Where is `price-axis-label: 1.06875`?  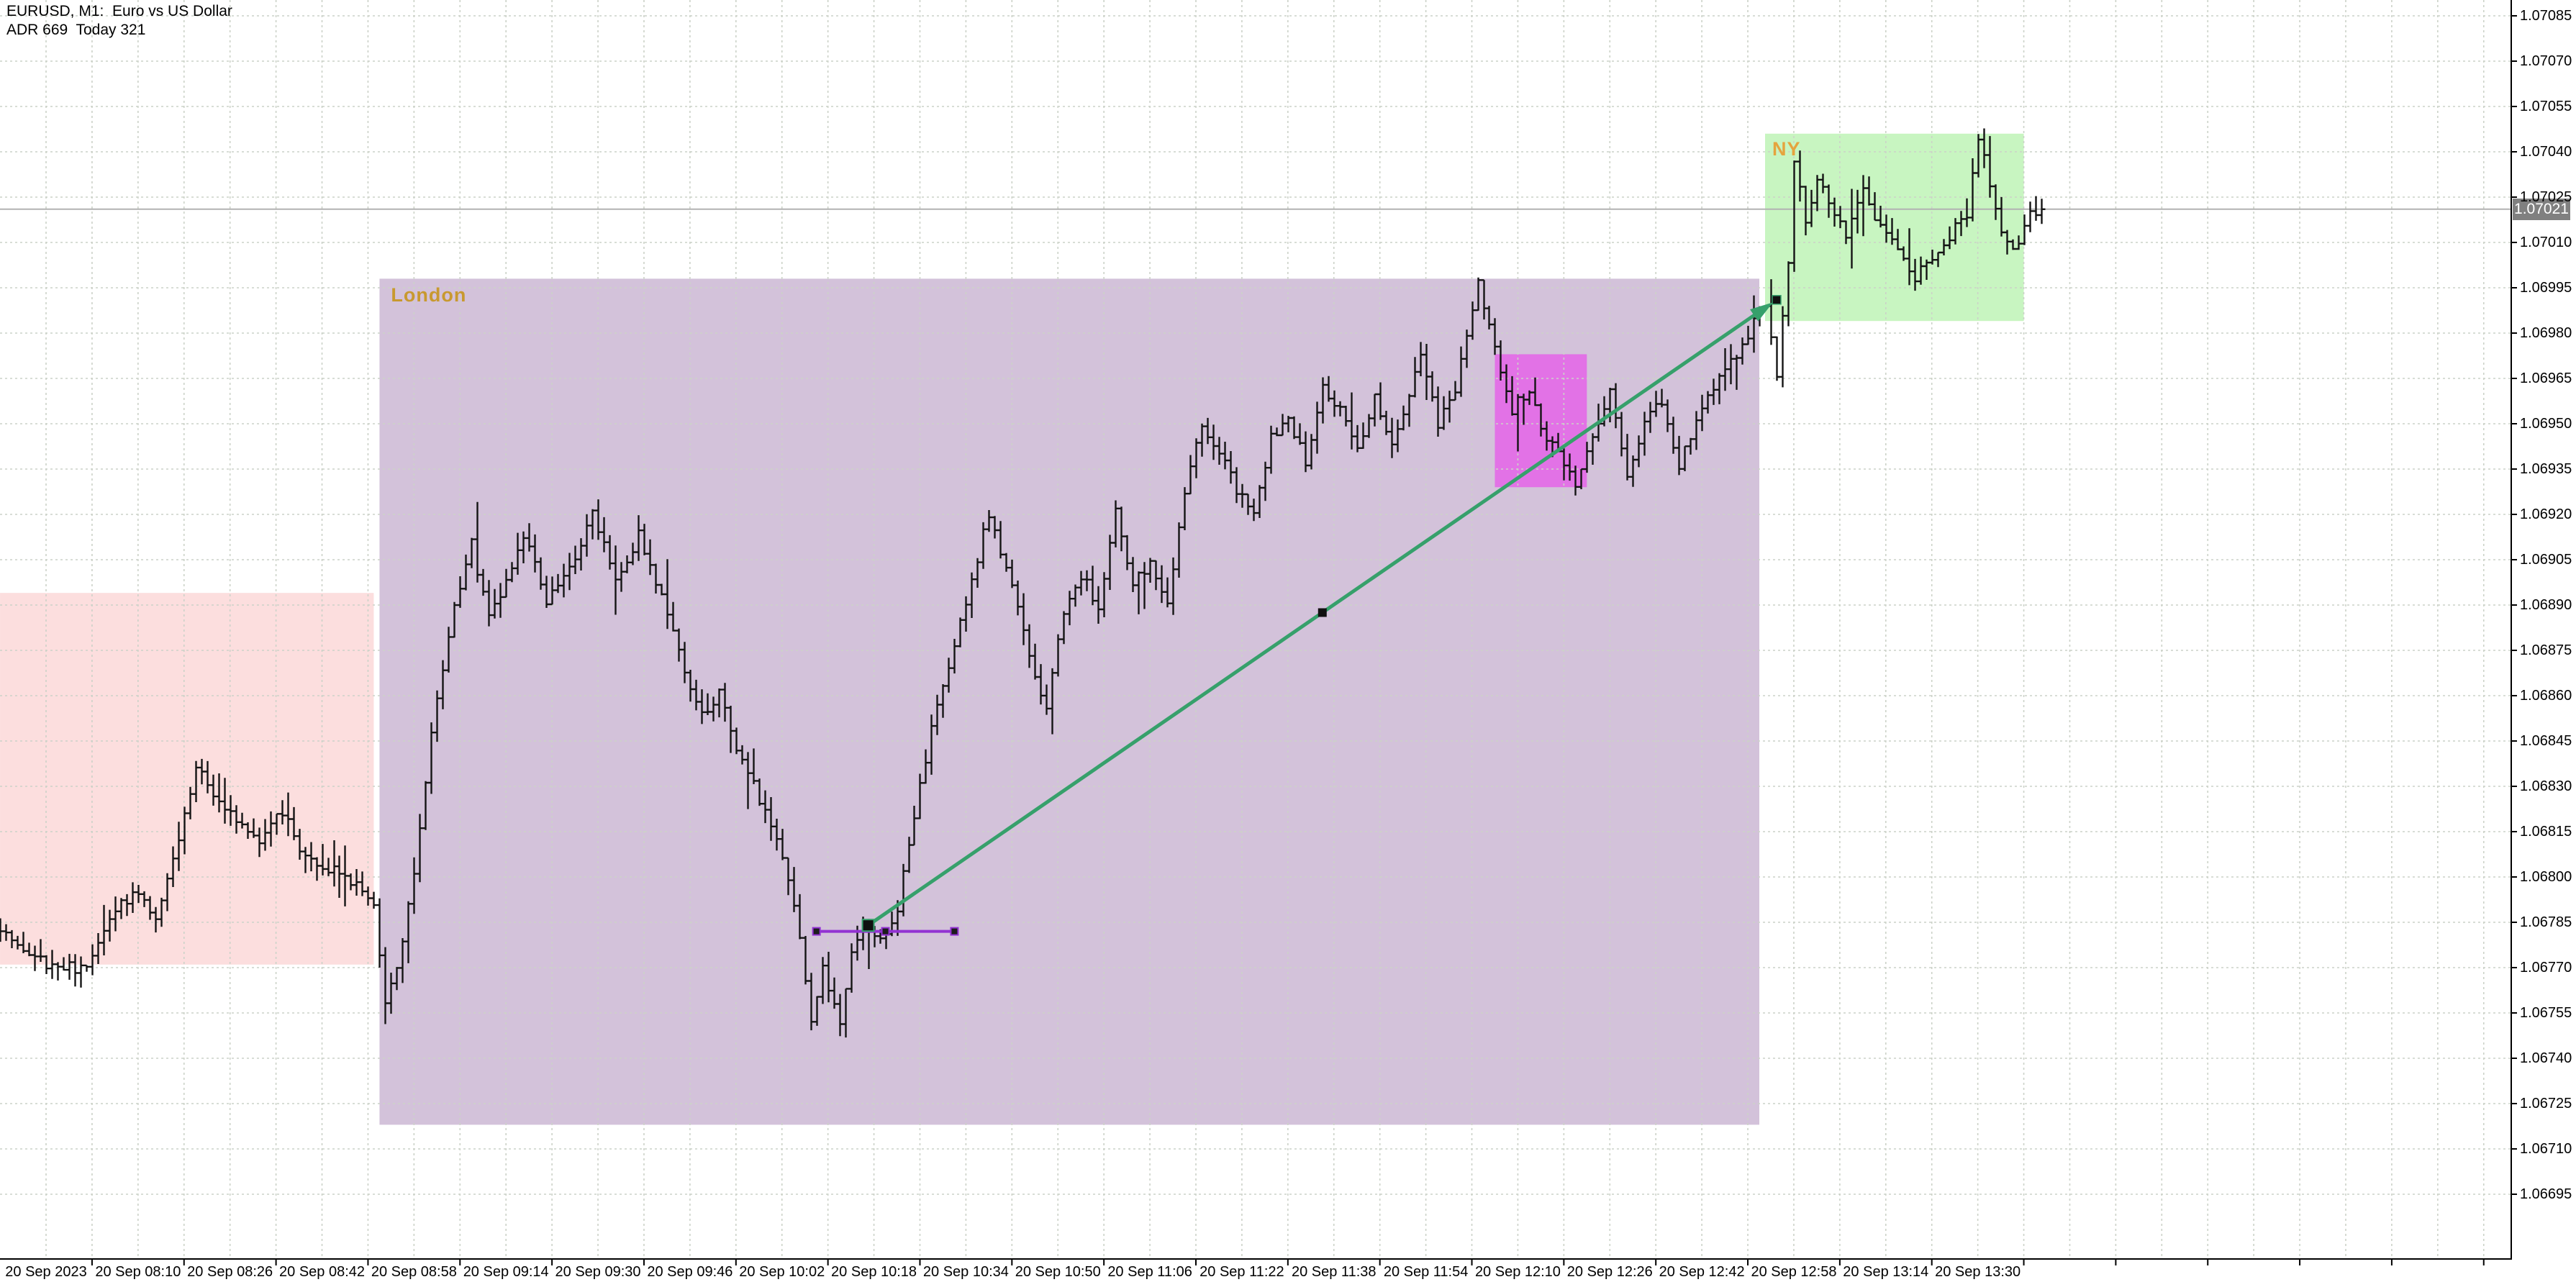 price-axis-label: 1.06875 is located at coordinates (2546, 650).